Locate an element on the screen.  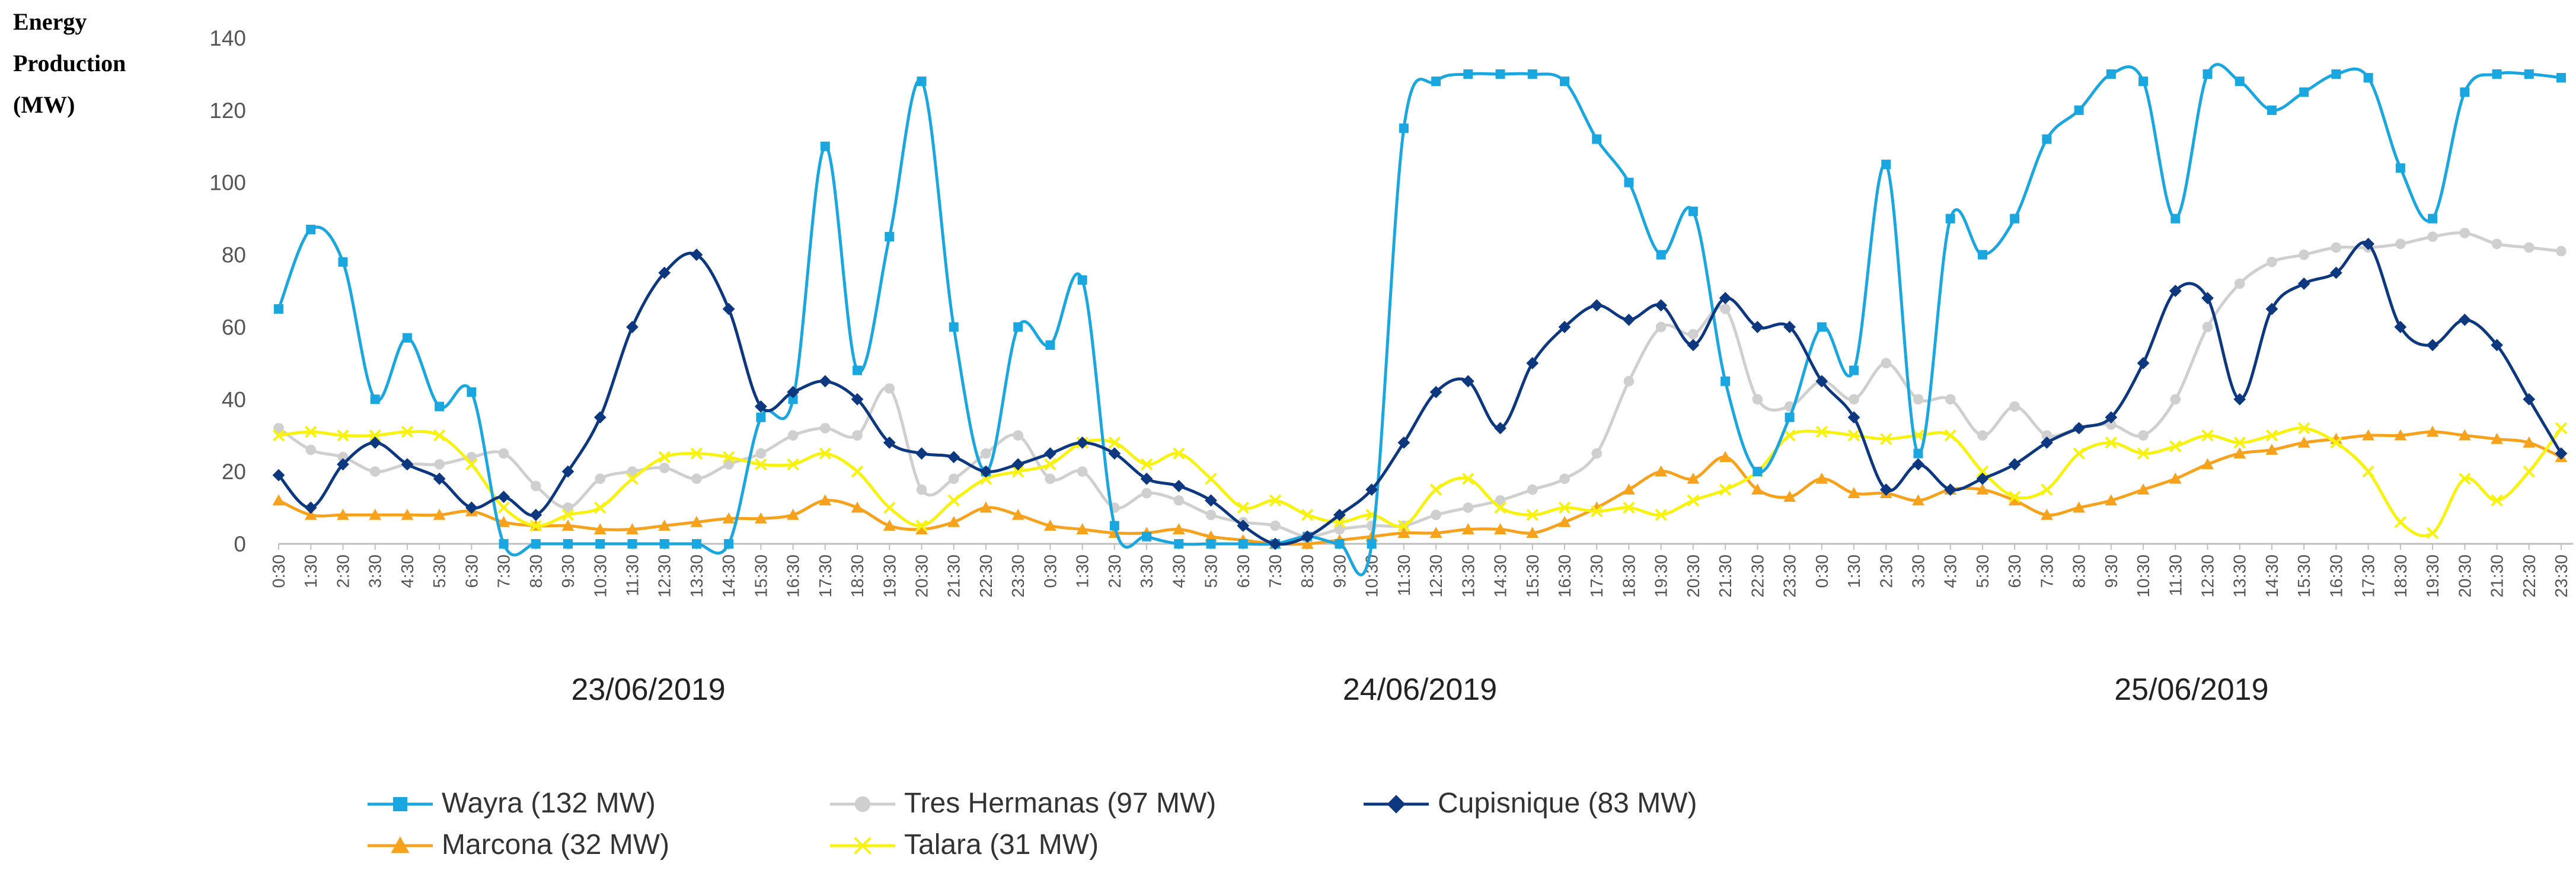
x-tick-label: 15:30 is located at coordinates (2304, 576).